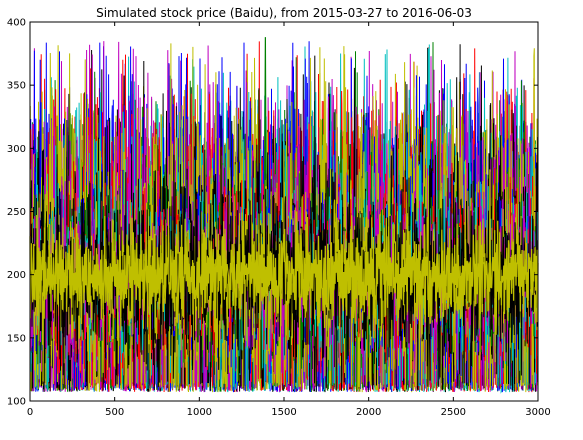 The width and height of the screenshot is (583, 440). What do you see at coordinates (16, 402) in the screenshot?
I see `y-tick-label: 100` at bounding box center [16, 402].